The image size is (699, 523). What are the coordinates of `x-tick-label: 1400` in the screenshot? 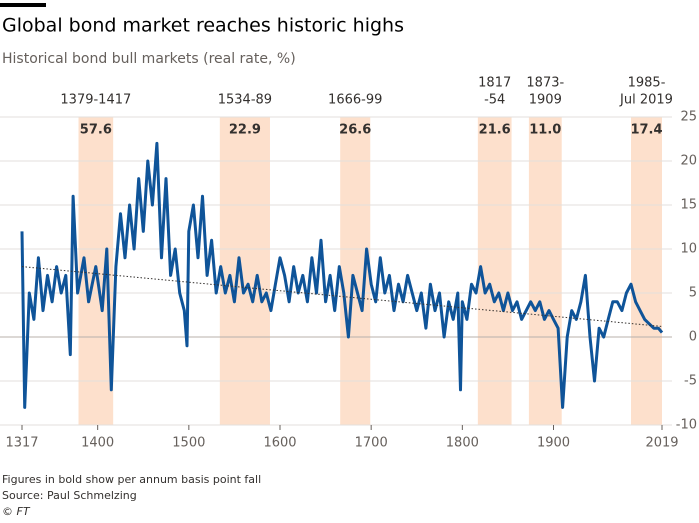 It's located at (97, 443).